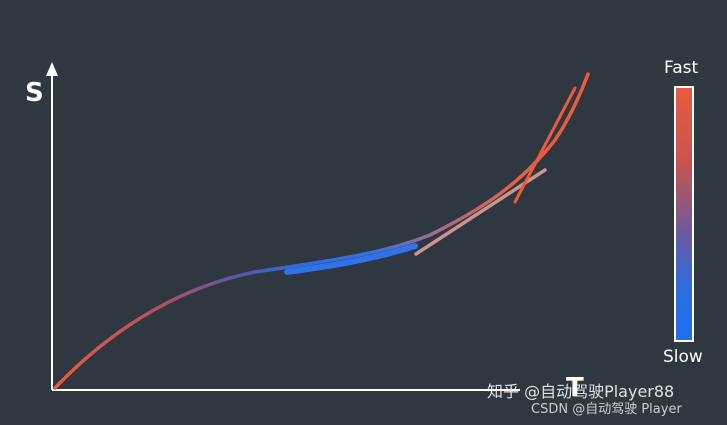 The width and height of the screenshot is (727, 425). I want to click on s-axis-label: S, so click(34, 93).